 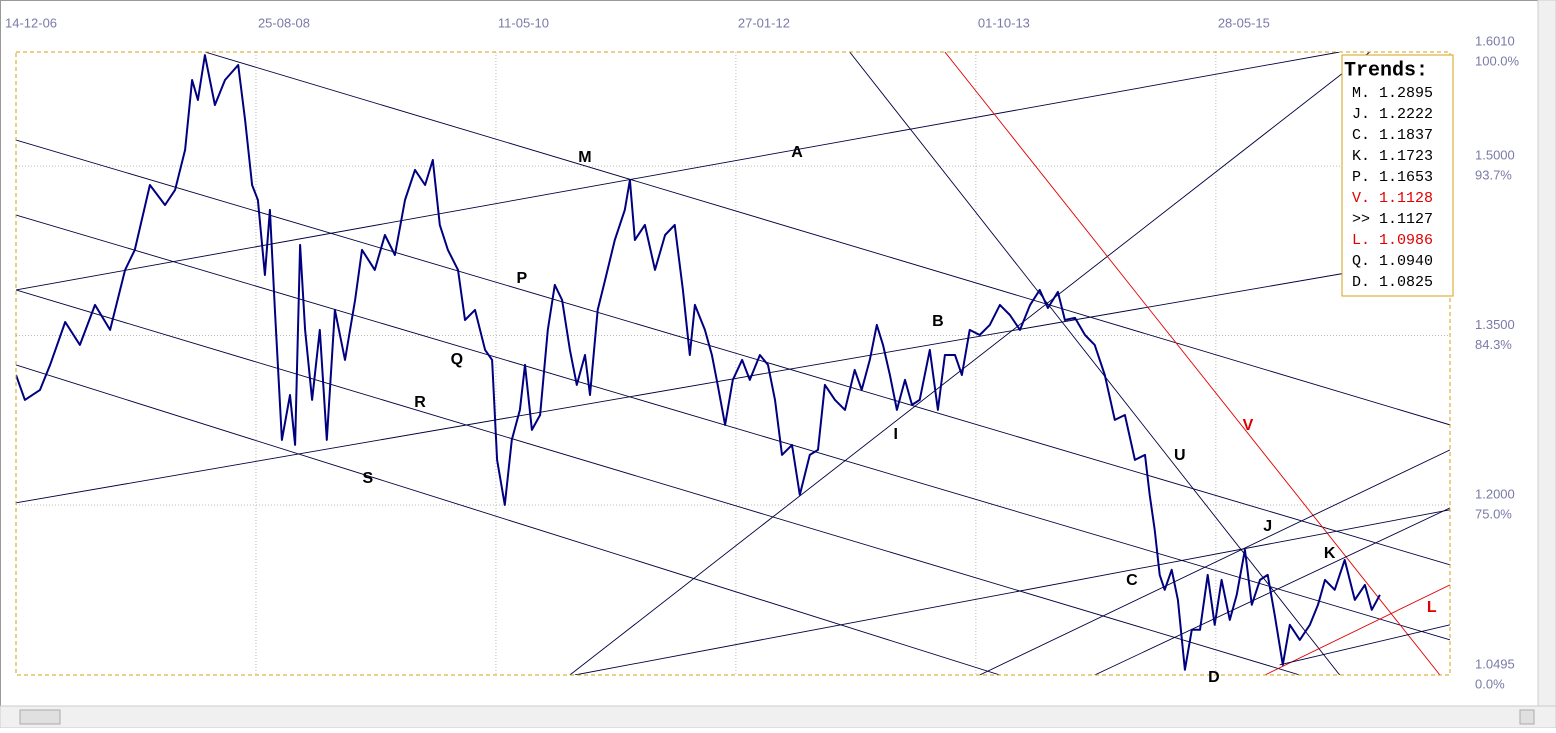 What do you see at coordinates (1493, 175) in the screenshot?
I see `y-percent-label: 93.7%` at bounding box center [1493, 175].